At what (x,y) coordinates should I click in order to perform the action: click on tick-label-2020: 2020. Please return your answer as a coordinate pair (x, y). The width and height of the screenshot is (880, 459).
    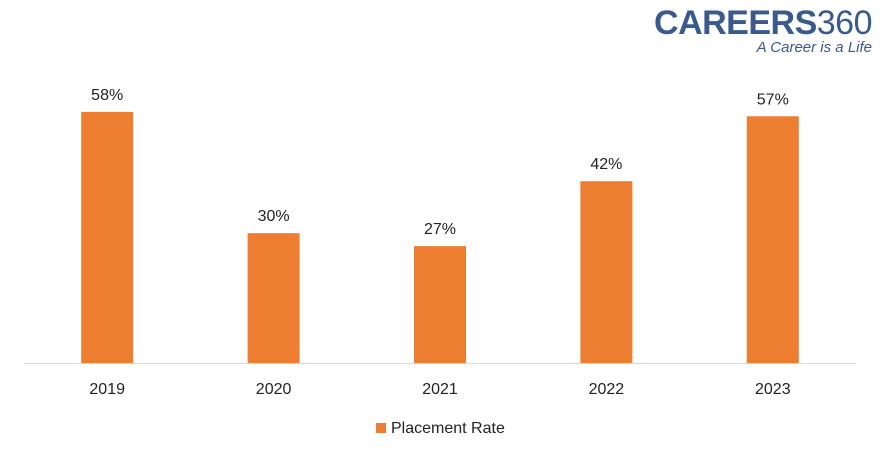
    Looking at the image, I should click on (274, 389).